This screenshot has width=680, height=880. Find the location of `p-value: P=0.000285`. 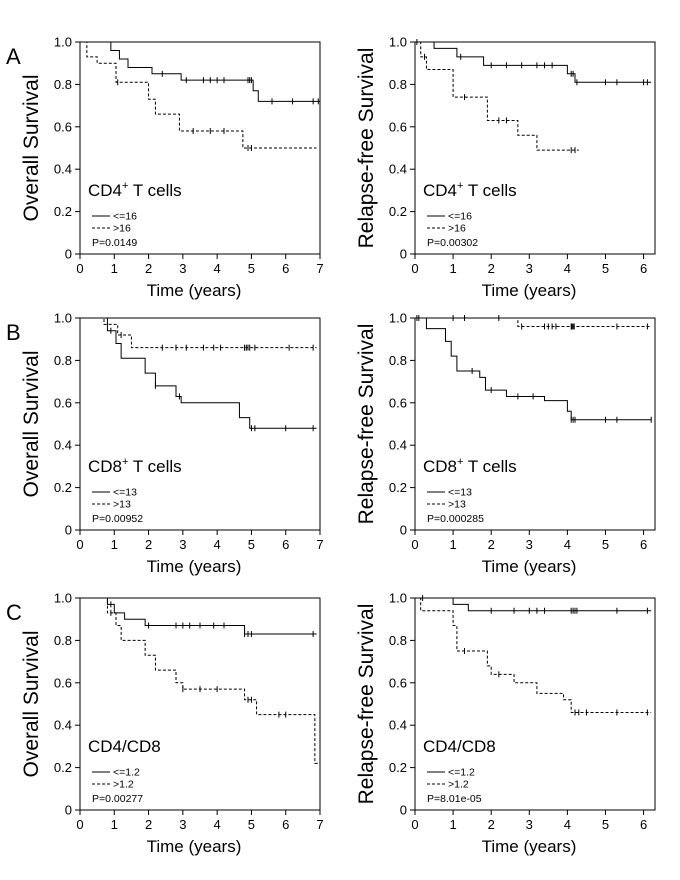

p-value: P=0.000285 is located at coordinates (455, 519).